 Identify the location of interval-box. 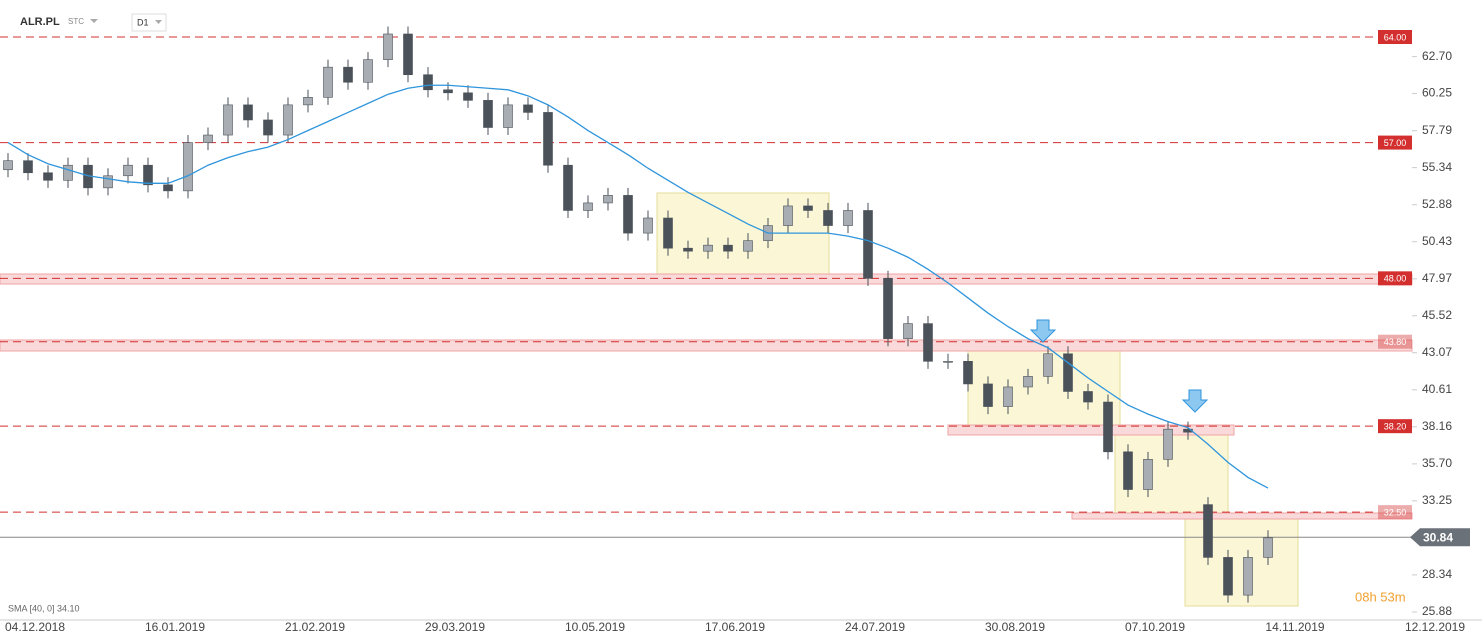
(149, 22).